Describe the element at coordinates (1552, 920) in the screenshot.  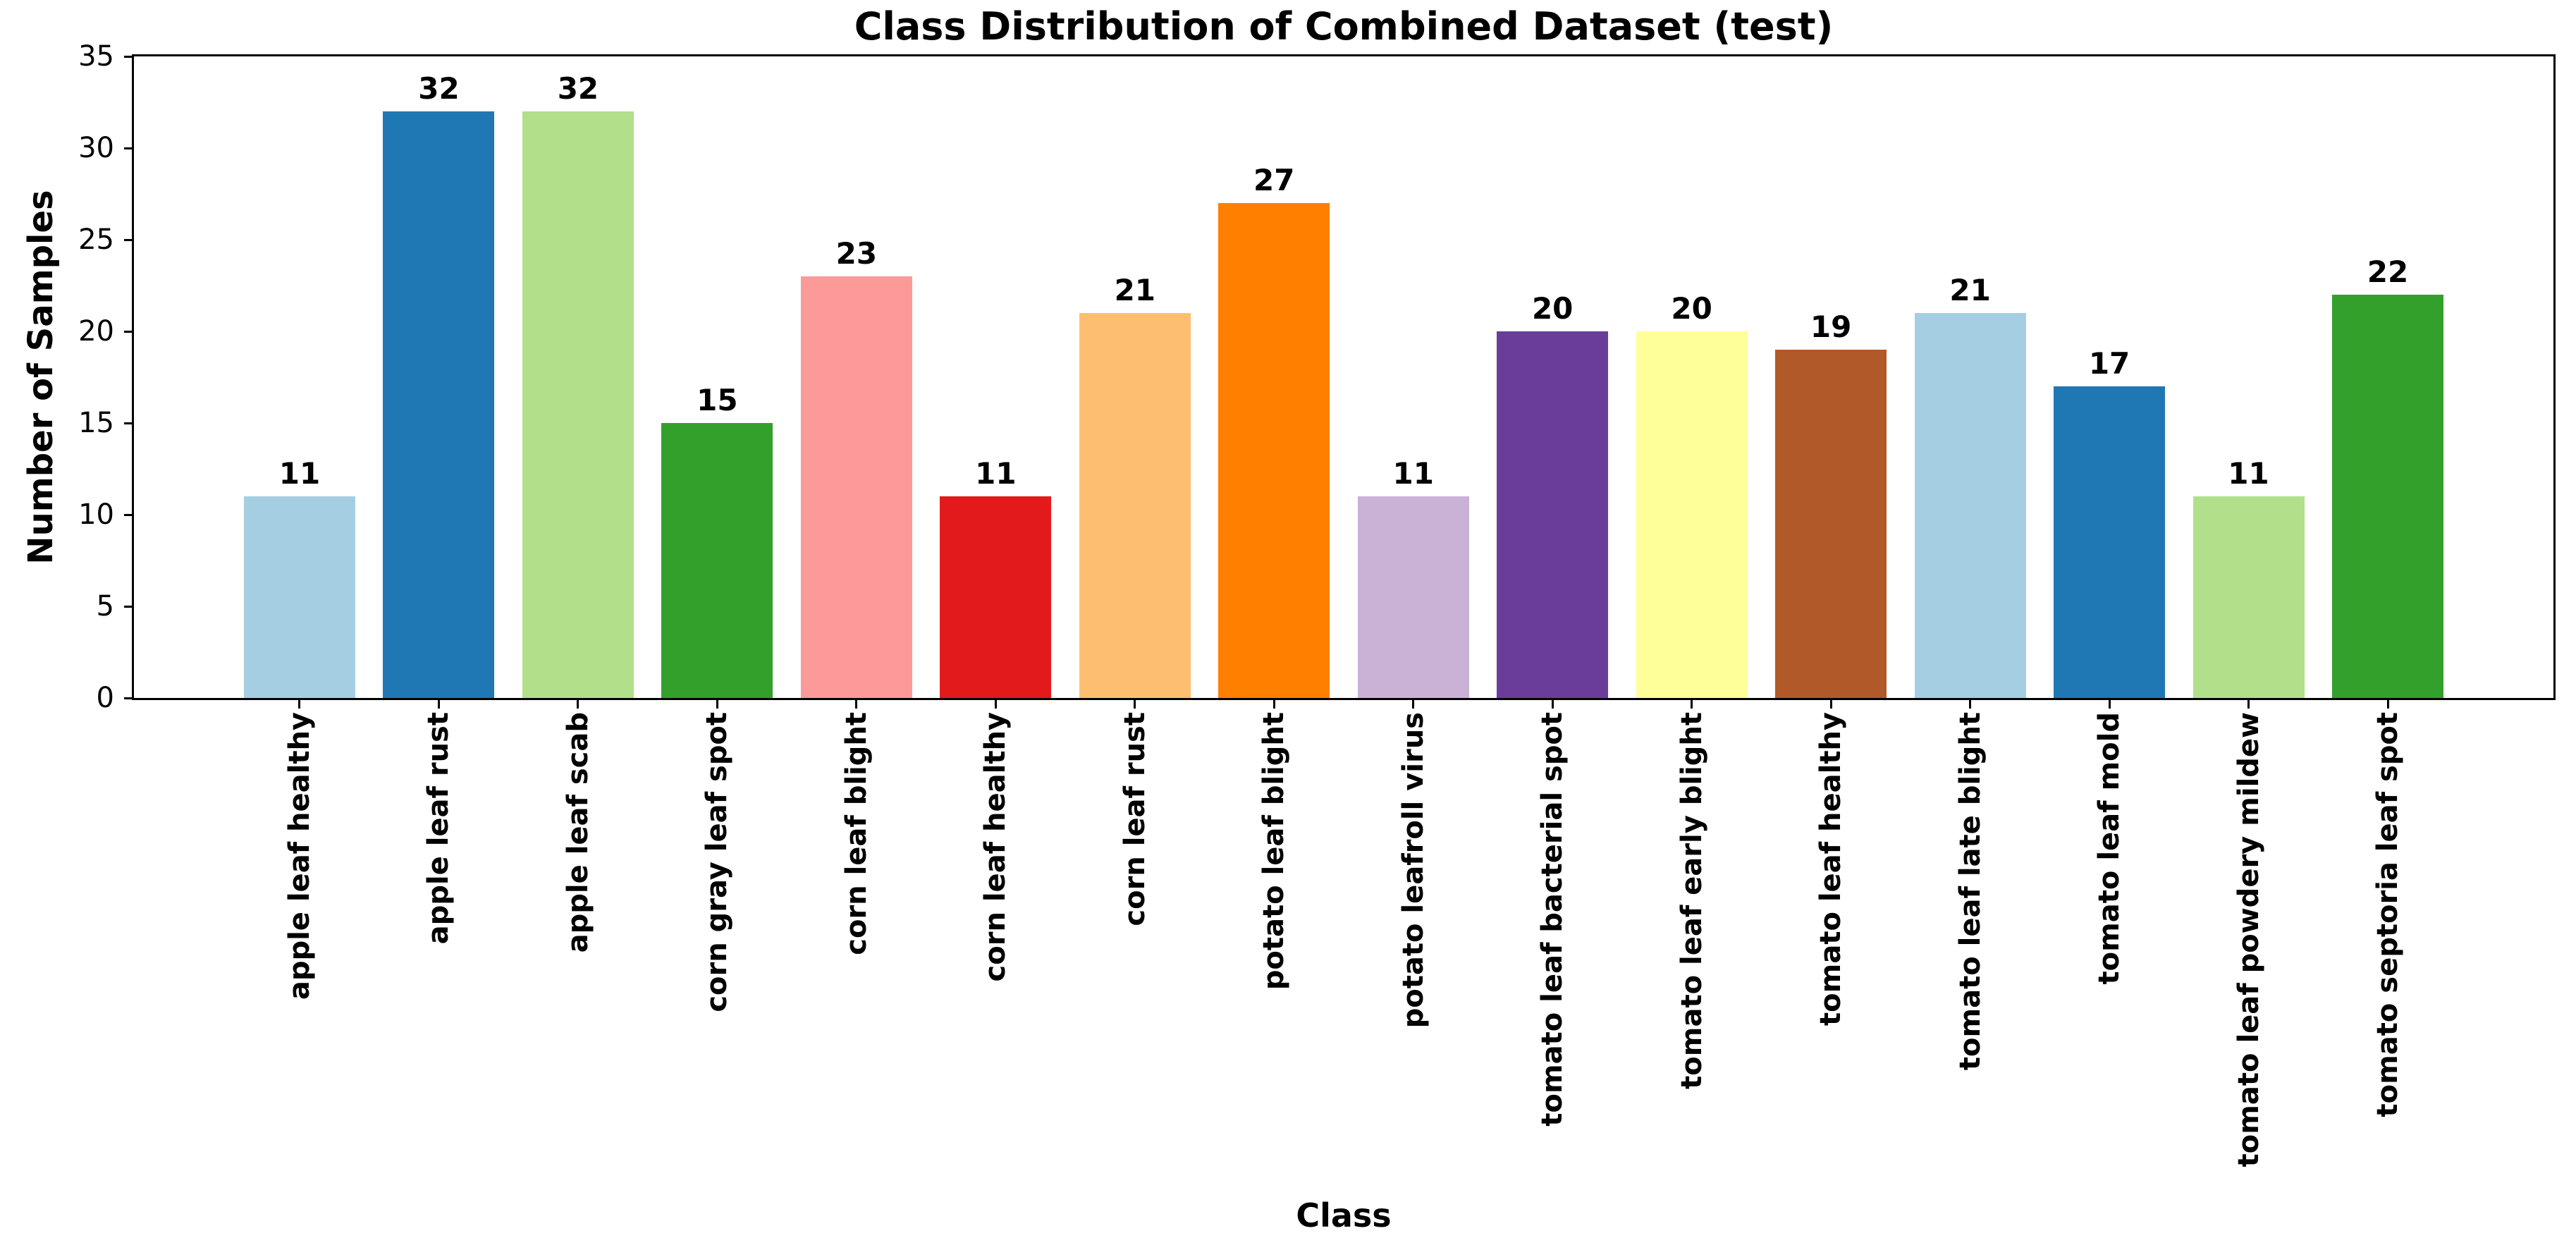
I see `x-tick-label: tomato leaf bacterial spot` at that location.